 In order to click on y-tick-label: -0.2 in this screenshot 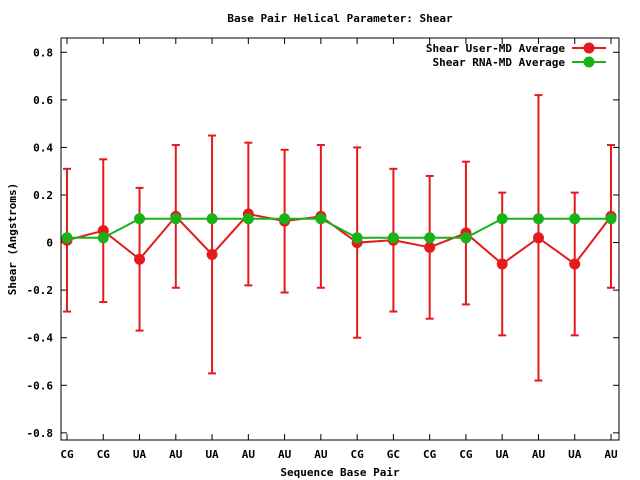, I will do `click(40, 290)`.